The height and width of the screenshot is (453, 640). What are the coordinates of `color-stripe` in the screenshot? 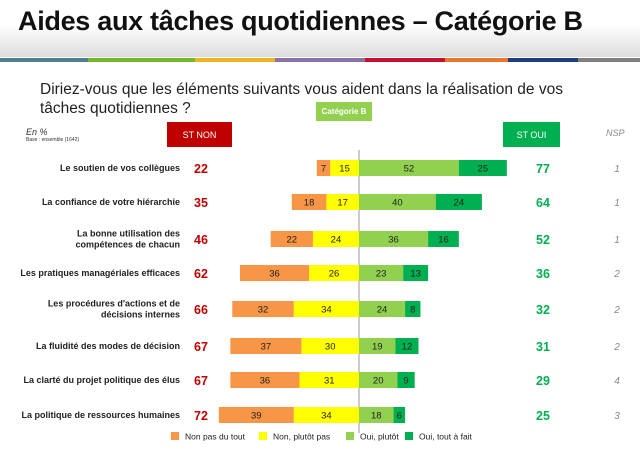 It's located at (320, 60).